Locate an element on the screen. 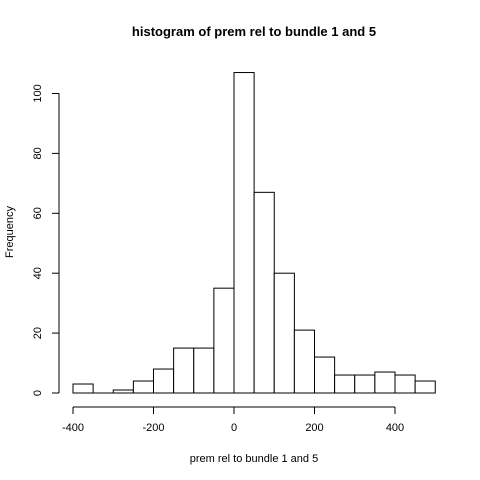  x-axis: -400 -200 0 200 400 is located at coordinates (233, 420).